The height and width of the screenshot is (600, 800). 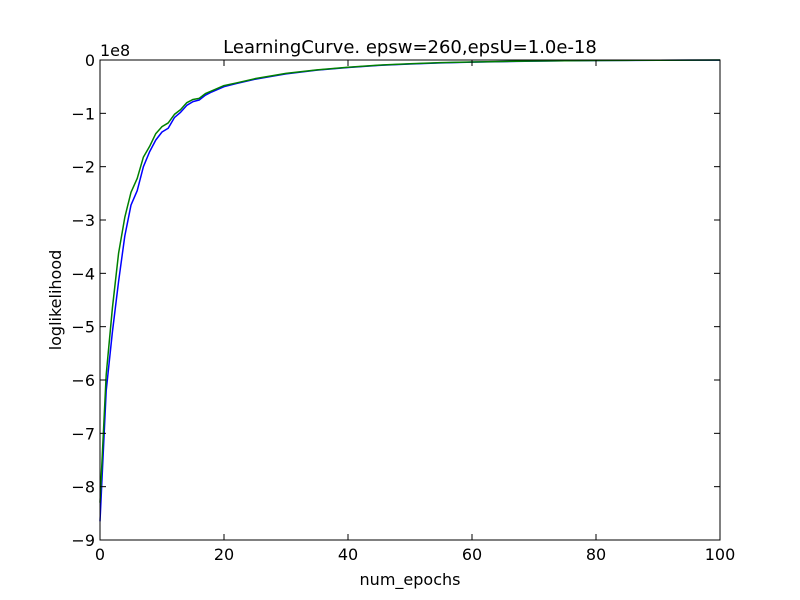 I want to click on y-tick-label-0: 0, so click(x=90, y=60).